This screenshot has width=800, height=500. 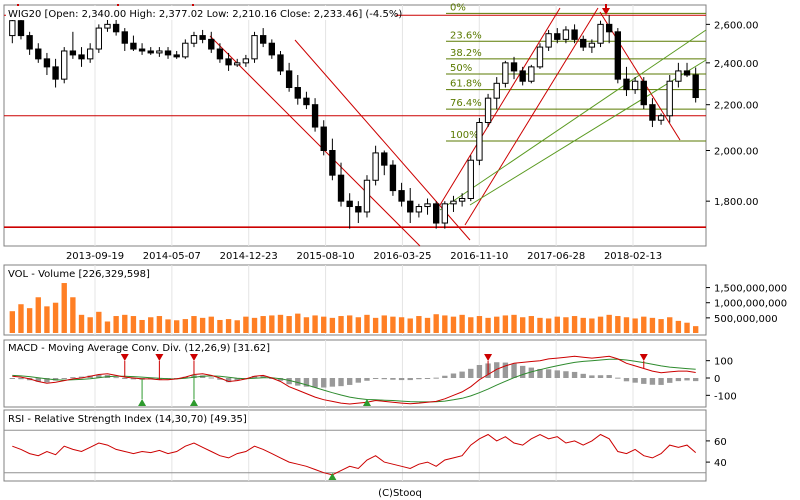 I want to click on macd-line, so click(x=354, y=380).